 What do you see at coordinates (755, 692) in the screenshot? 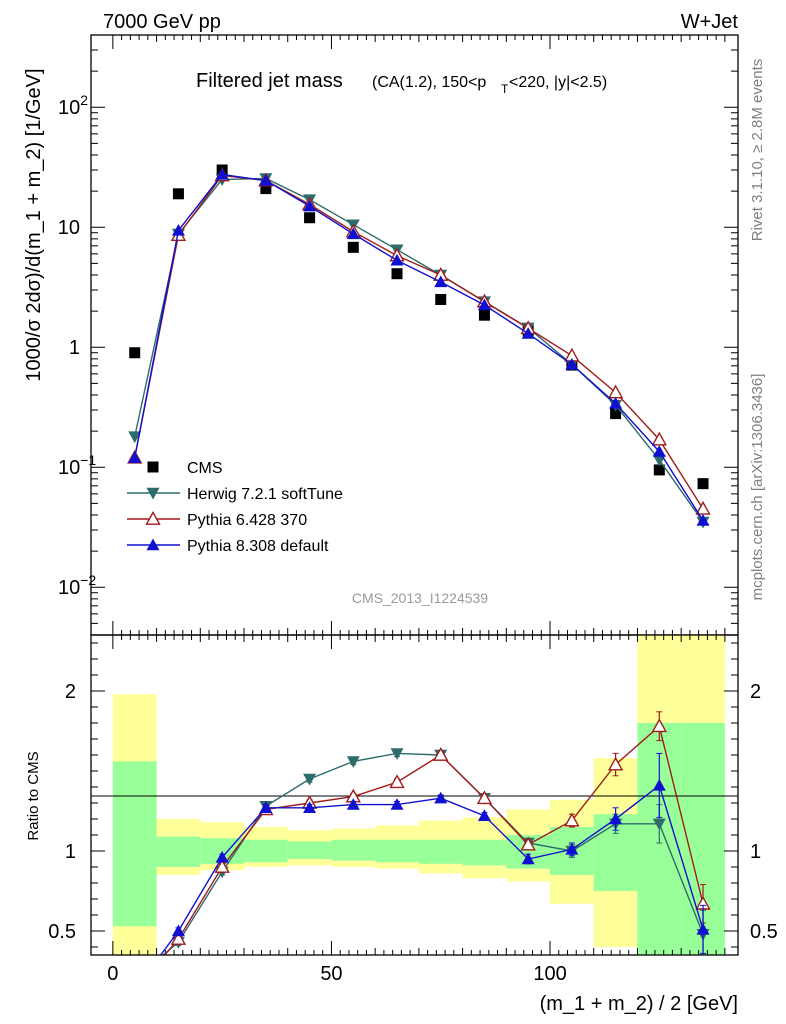
I see `ratio-y-tick-label-right: 2` at bounding box center [755, 692].